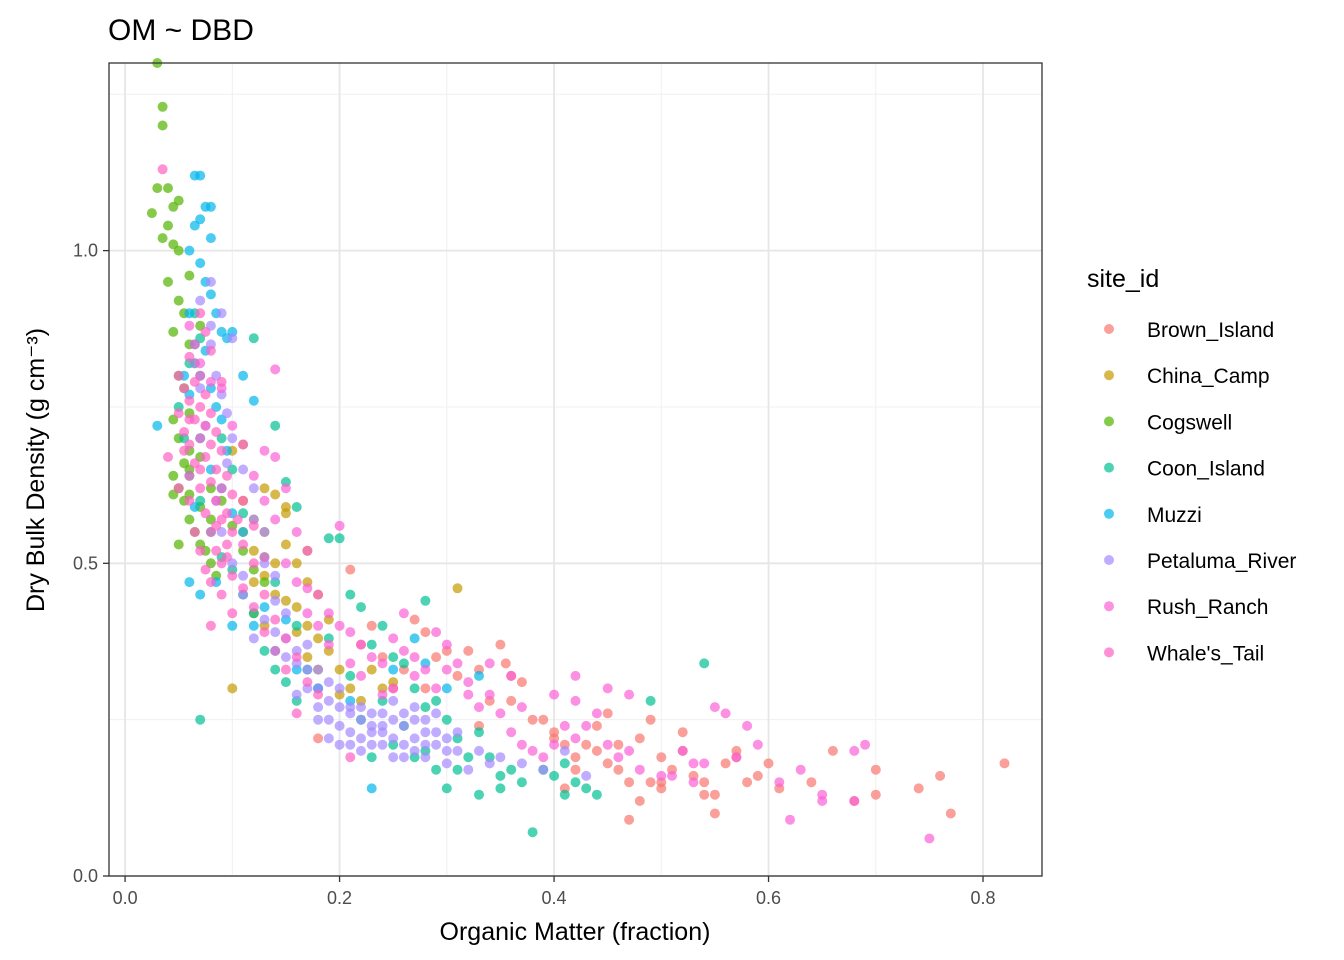 The height and width of the screenshot is (960, 1344). I want to click on x-tick-label: 0.8, so click(983, 898).